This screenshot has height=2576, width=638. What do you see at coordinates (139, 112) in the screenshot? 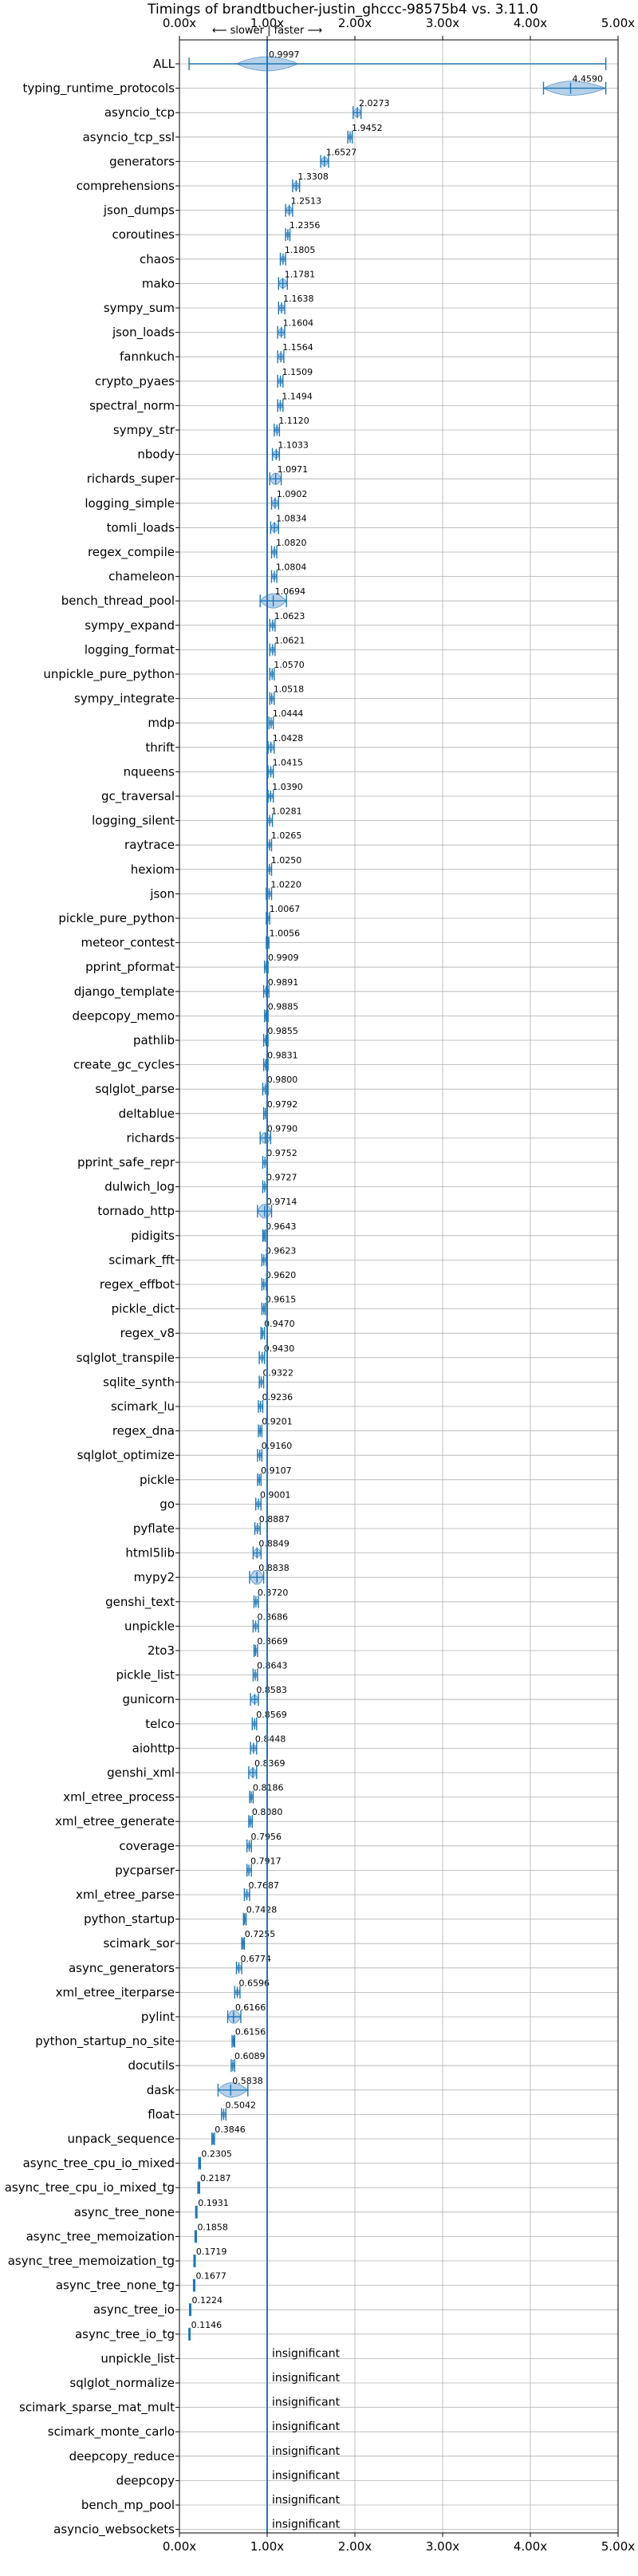
I see `category-label: asyncio_tcp` at bounding box center [139, 112].